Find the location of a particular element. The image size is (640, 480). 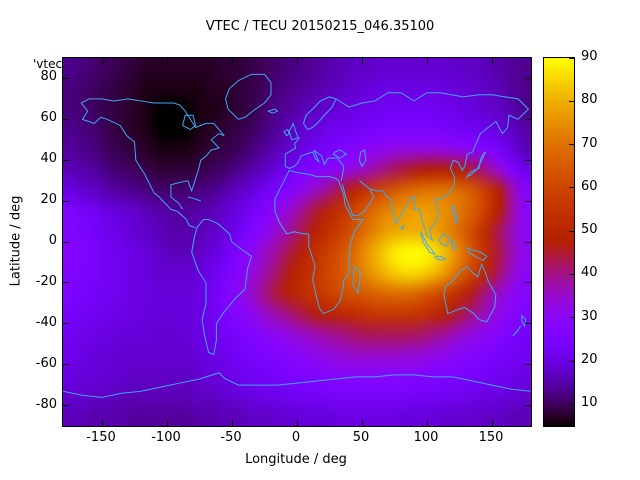

series-key-label: 'vtec_ is located at coordinates (51, 64).